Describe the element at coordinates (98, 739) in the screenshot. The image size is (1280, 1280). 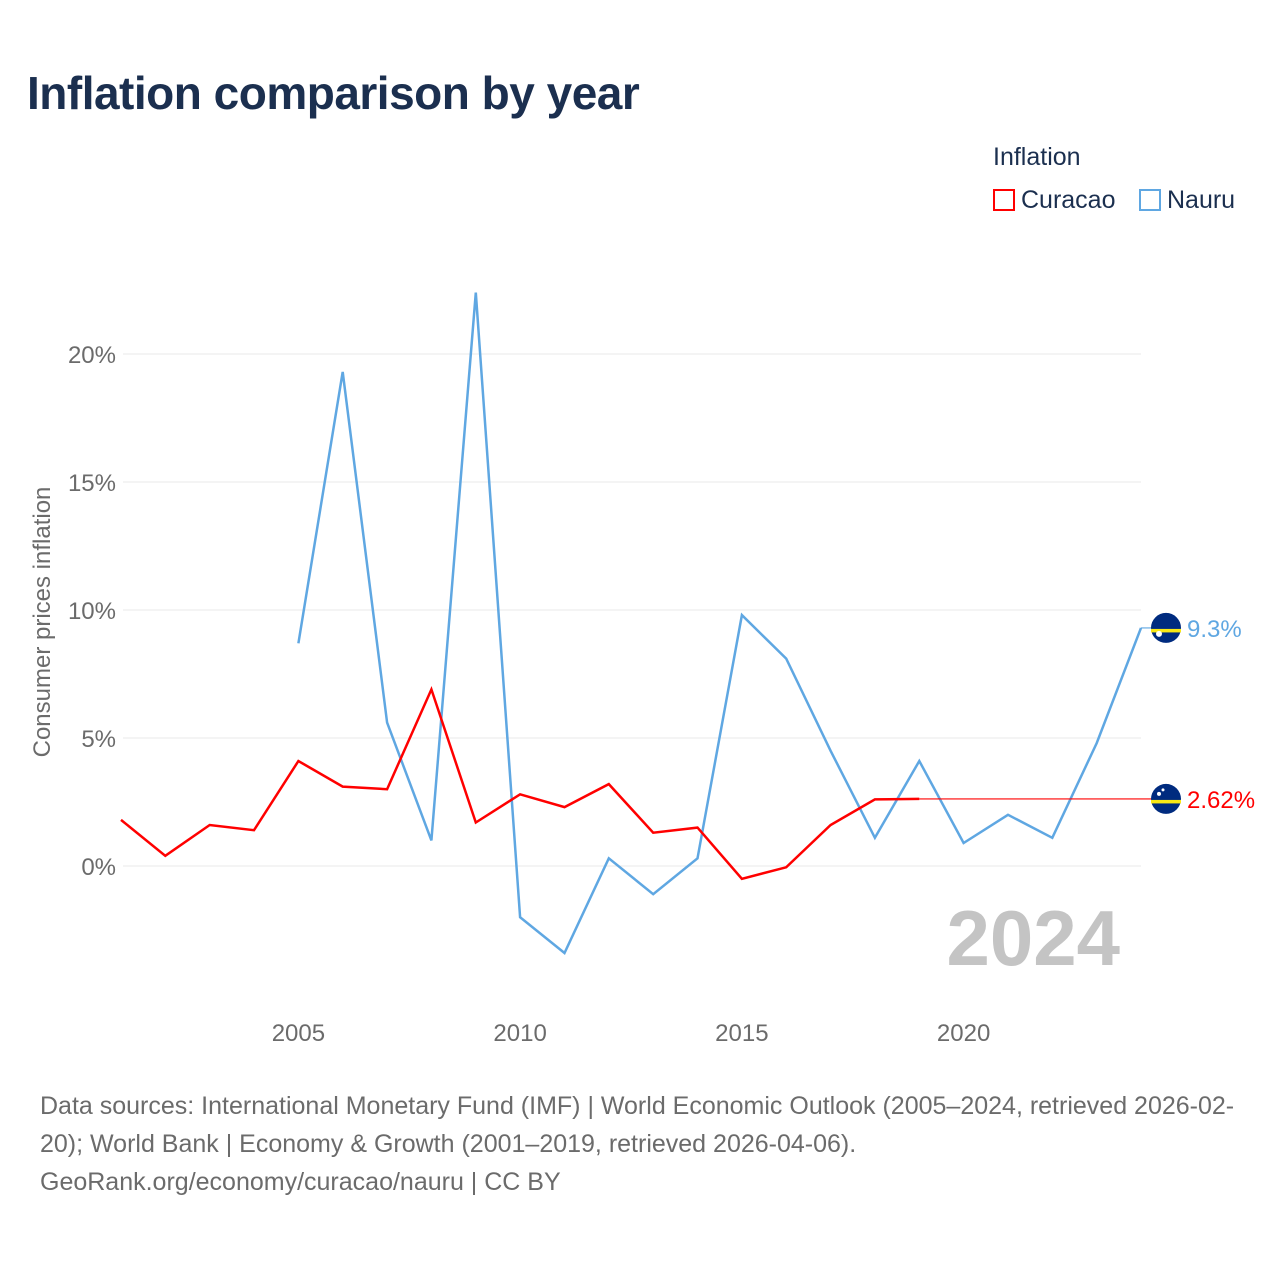
I see `y-tick-label: 5%` at that location.